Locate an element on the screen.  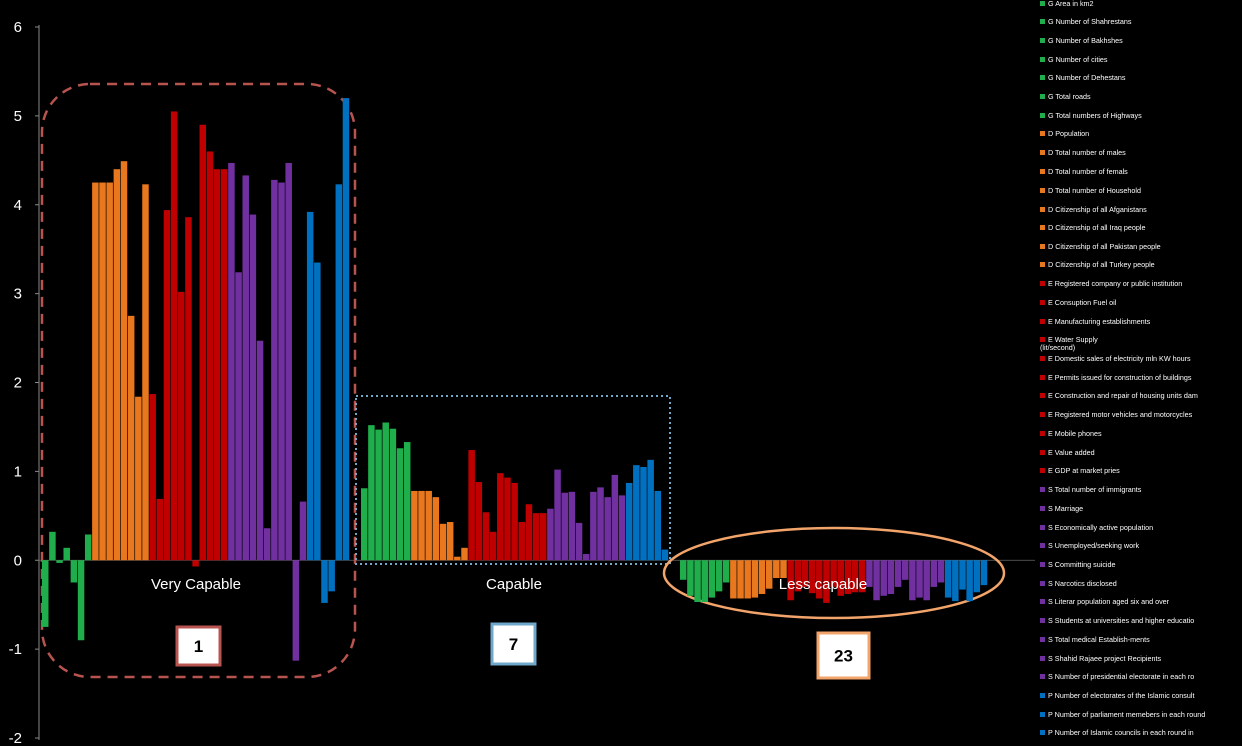
legend-label: D Citizenship of all Afganistans is located at coordinates (1097, 209).